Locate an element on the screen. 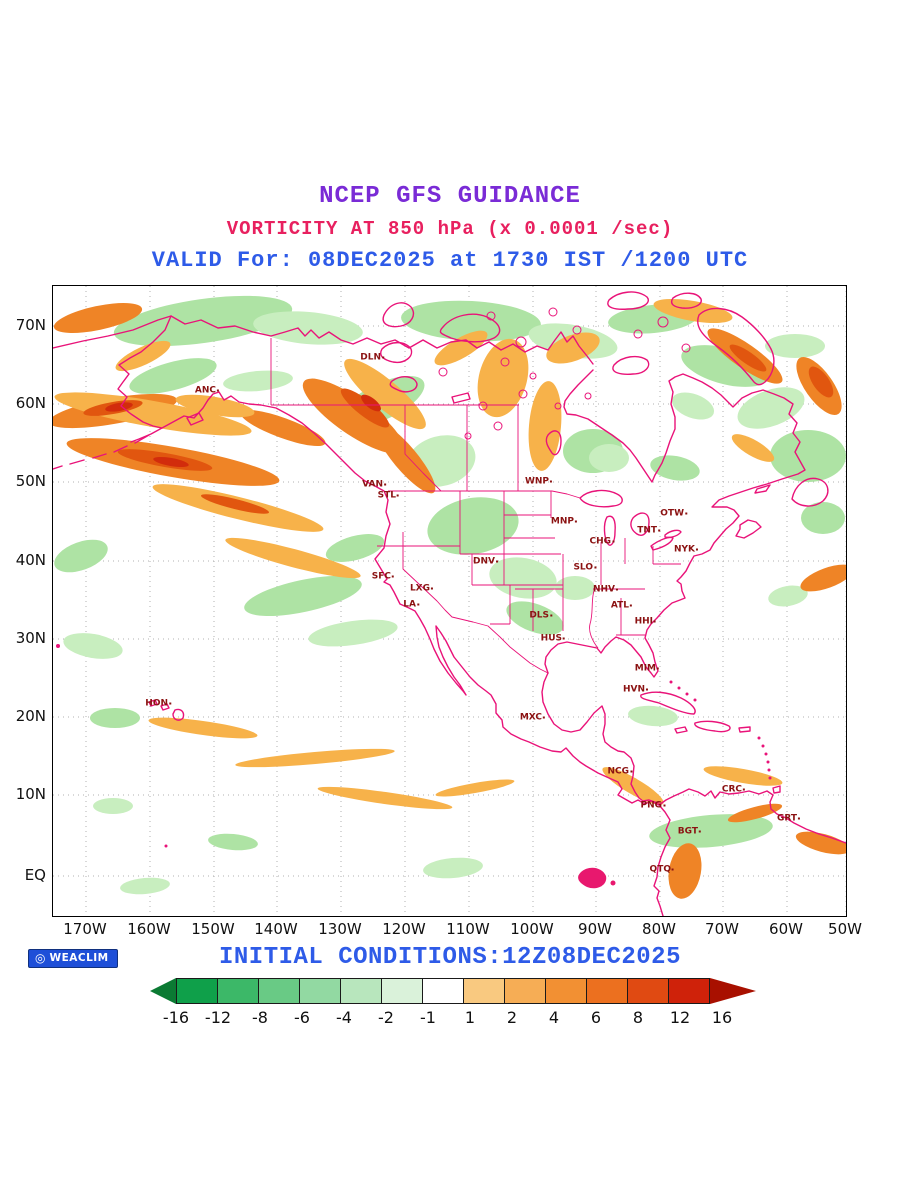  station-label-crc: CRC is located at coordinates (733, 790).